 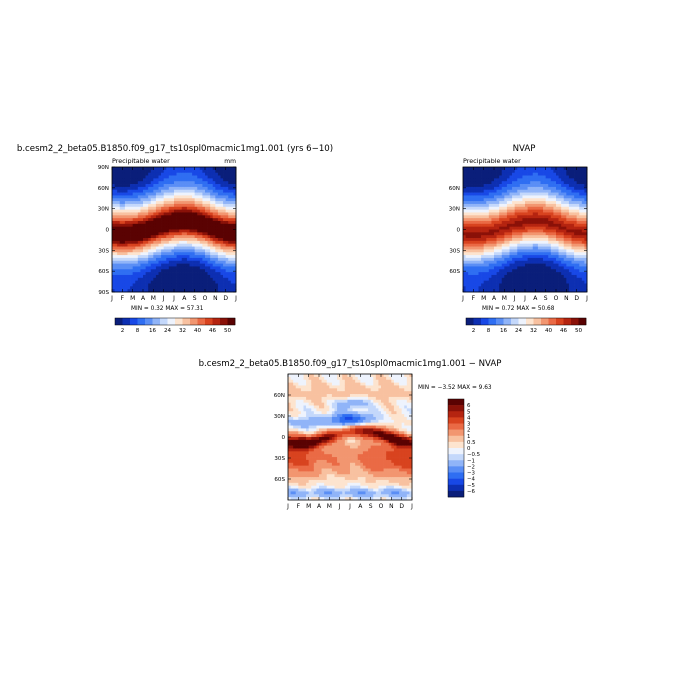 What do you see at coordinates (195, 298) in the screenshot?
I see `panel-model-month-label: S` at bounding box center [195, 298].